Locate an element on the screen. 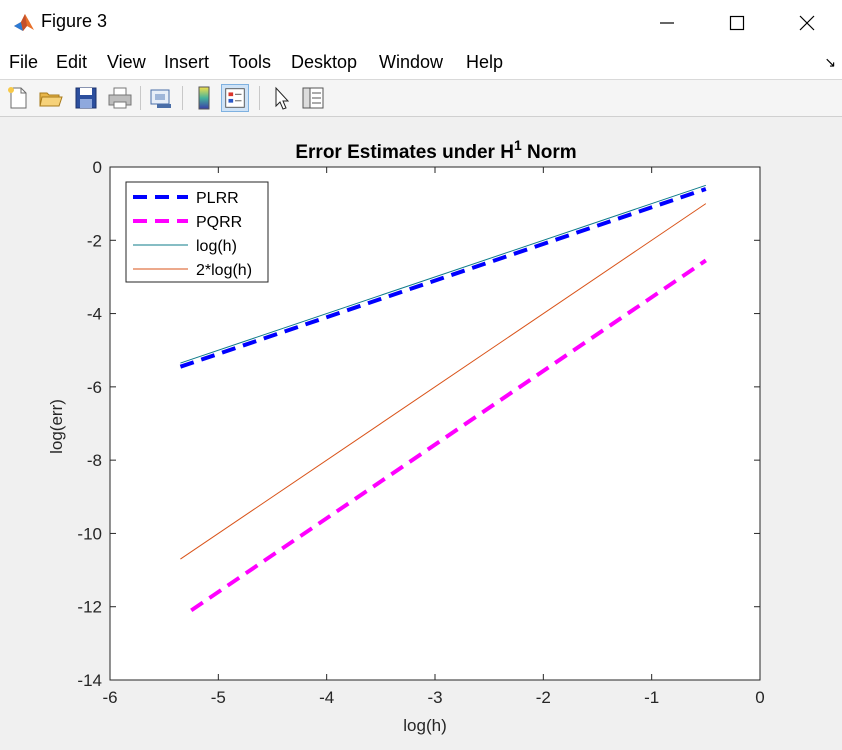 The height and width of the screenshot is (750, 842). x-tick-label: -4 is located at coordinates (326, 697).